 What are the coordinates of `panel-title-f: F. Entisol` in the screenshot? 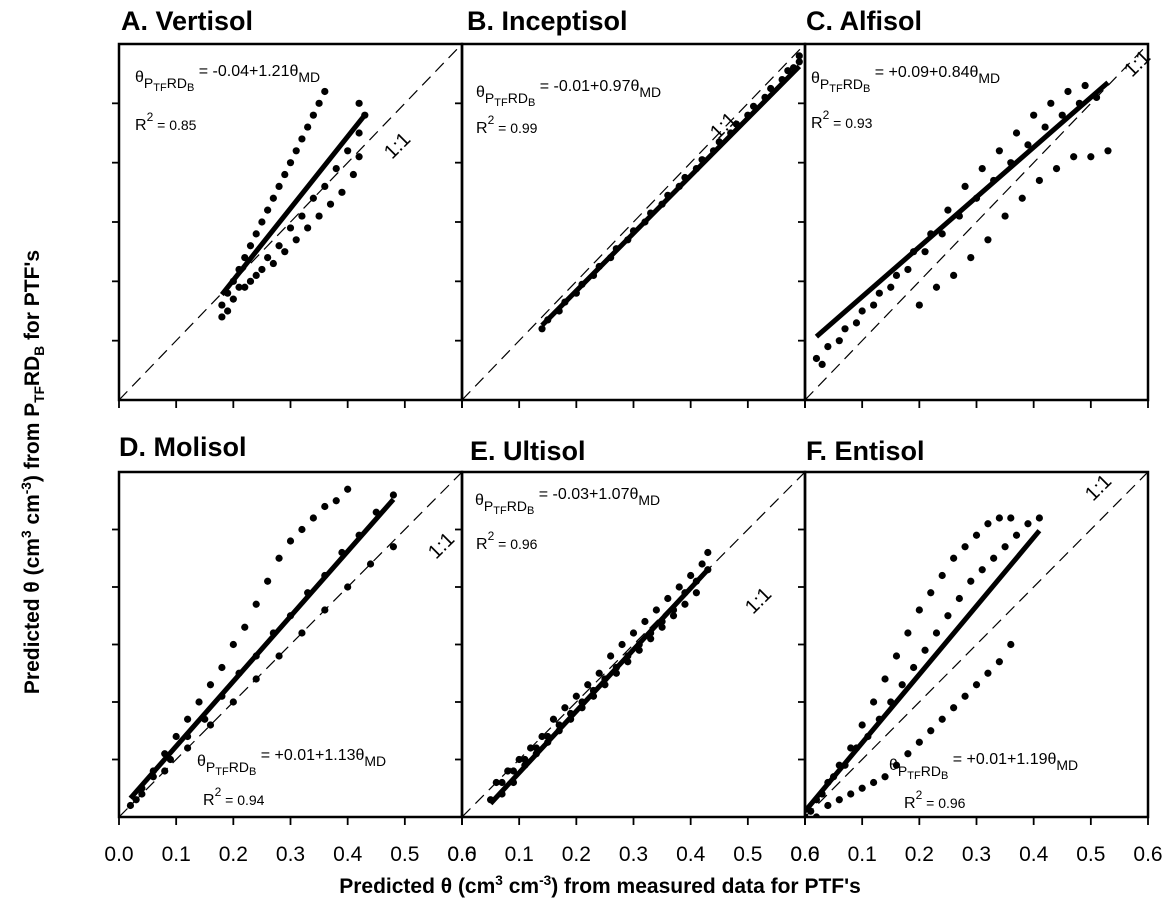 It's located at (865, 451).